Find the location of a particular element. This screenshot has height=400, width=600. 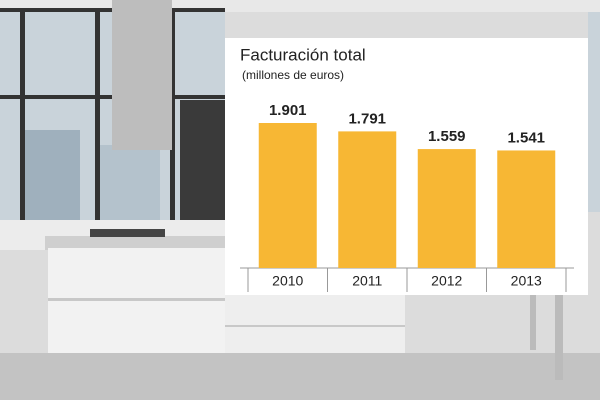

value-label: 1.901 is located at coordinates (288, 110).